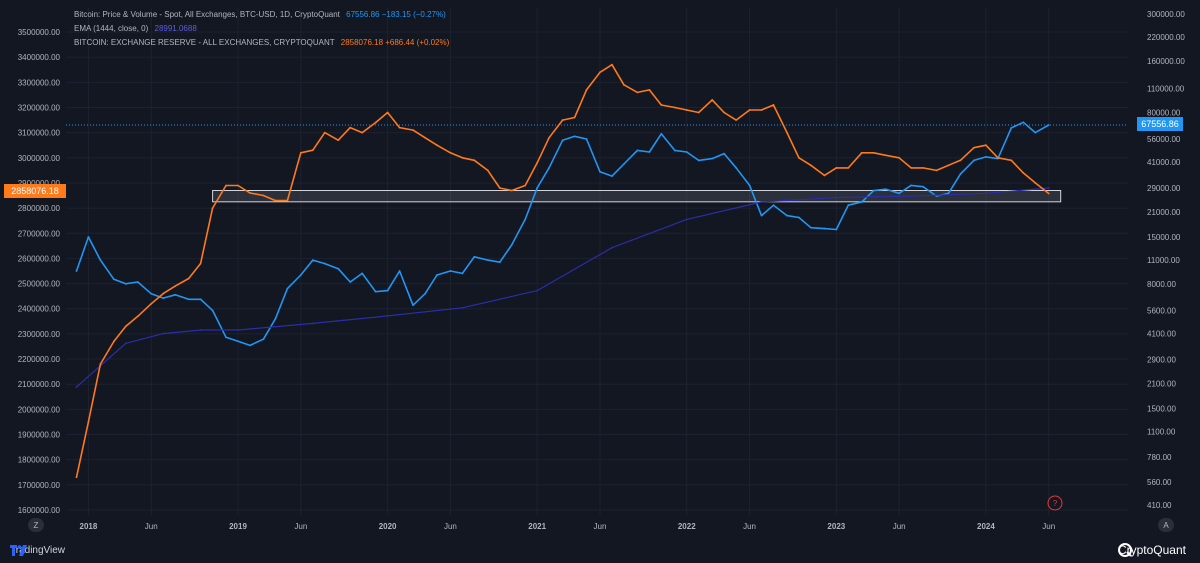 The width and height of the screenshot is (1200, 563). Describe the element at coordinates (1163, 260) in the screenshot. I see `right-axis-tick-label: 11000.00` at that location.